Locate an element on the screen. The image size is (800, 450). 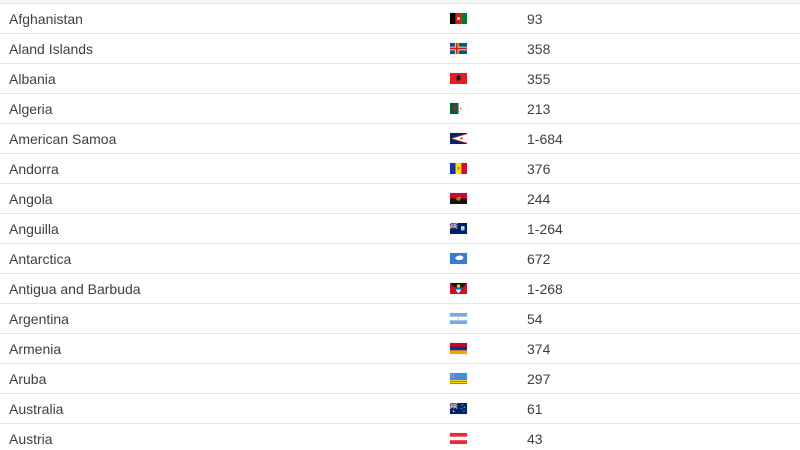
country-row: Antigua and Barbuda 1-268 is located at coordinates (400, 289).